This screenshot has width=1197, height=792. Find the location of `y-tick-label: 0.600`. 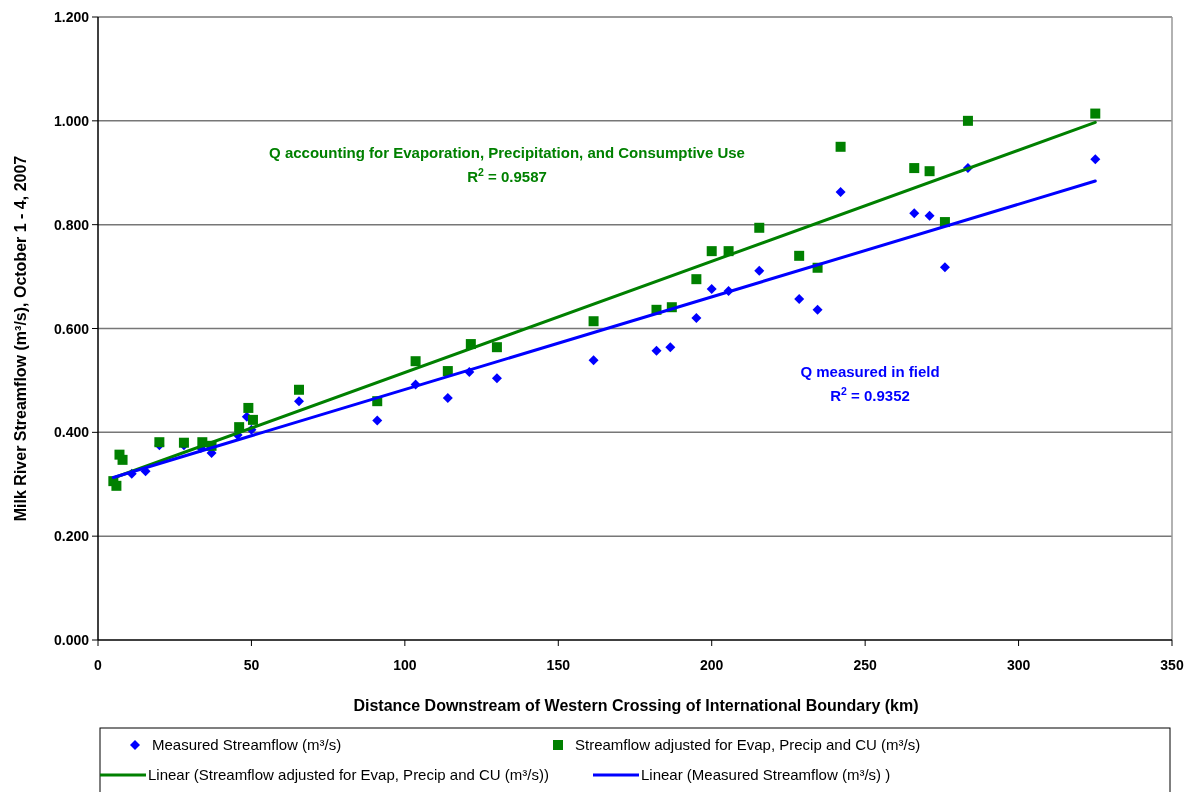

y-tick-label: 0.600 is located at coordinates (71, 328).